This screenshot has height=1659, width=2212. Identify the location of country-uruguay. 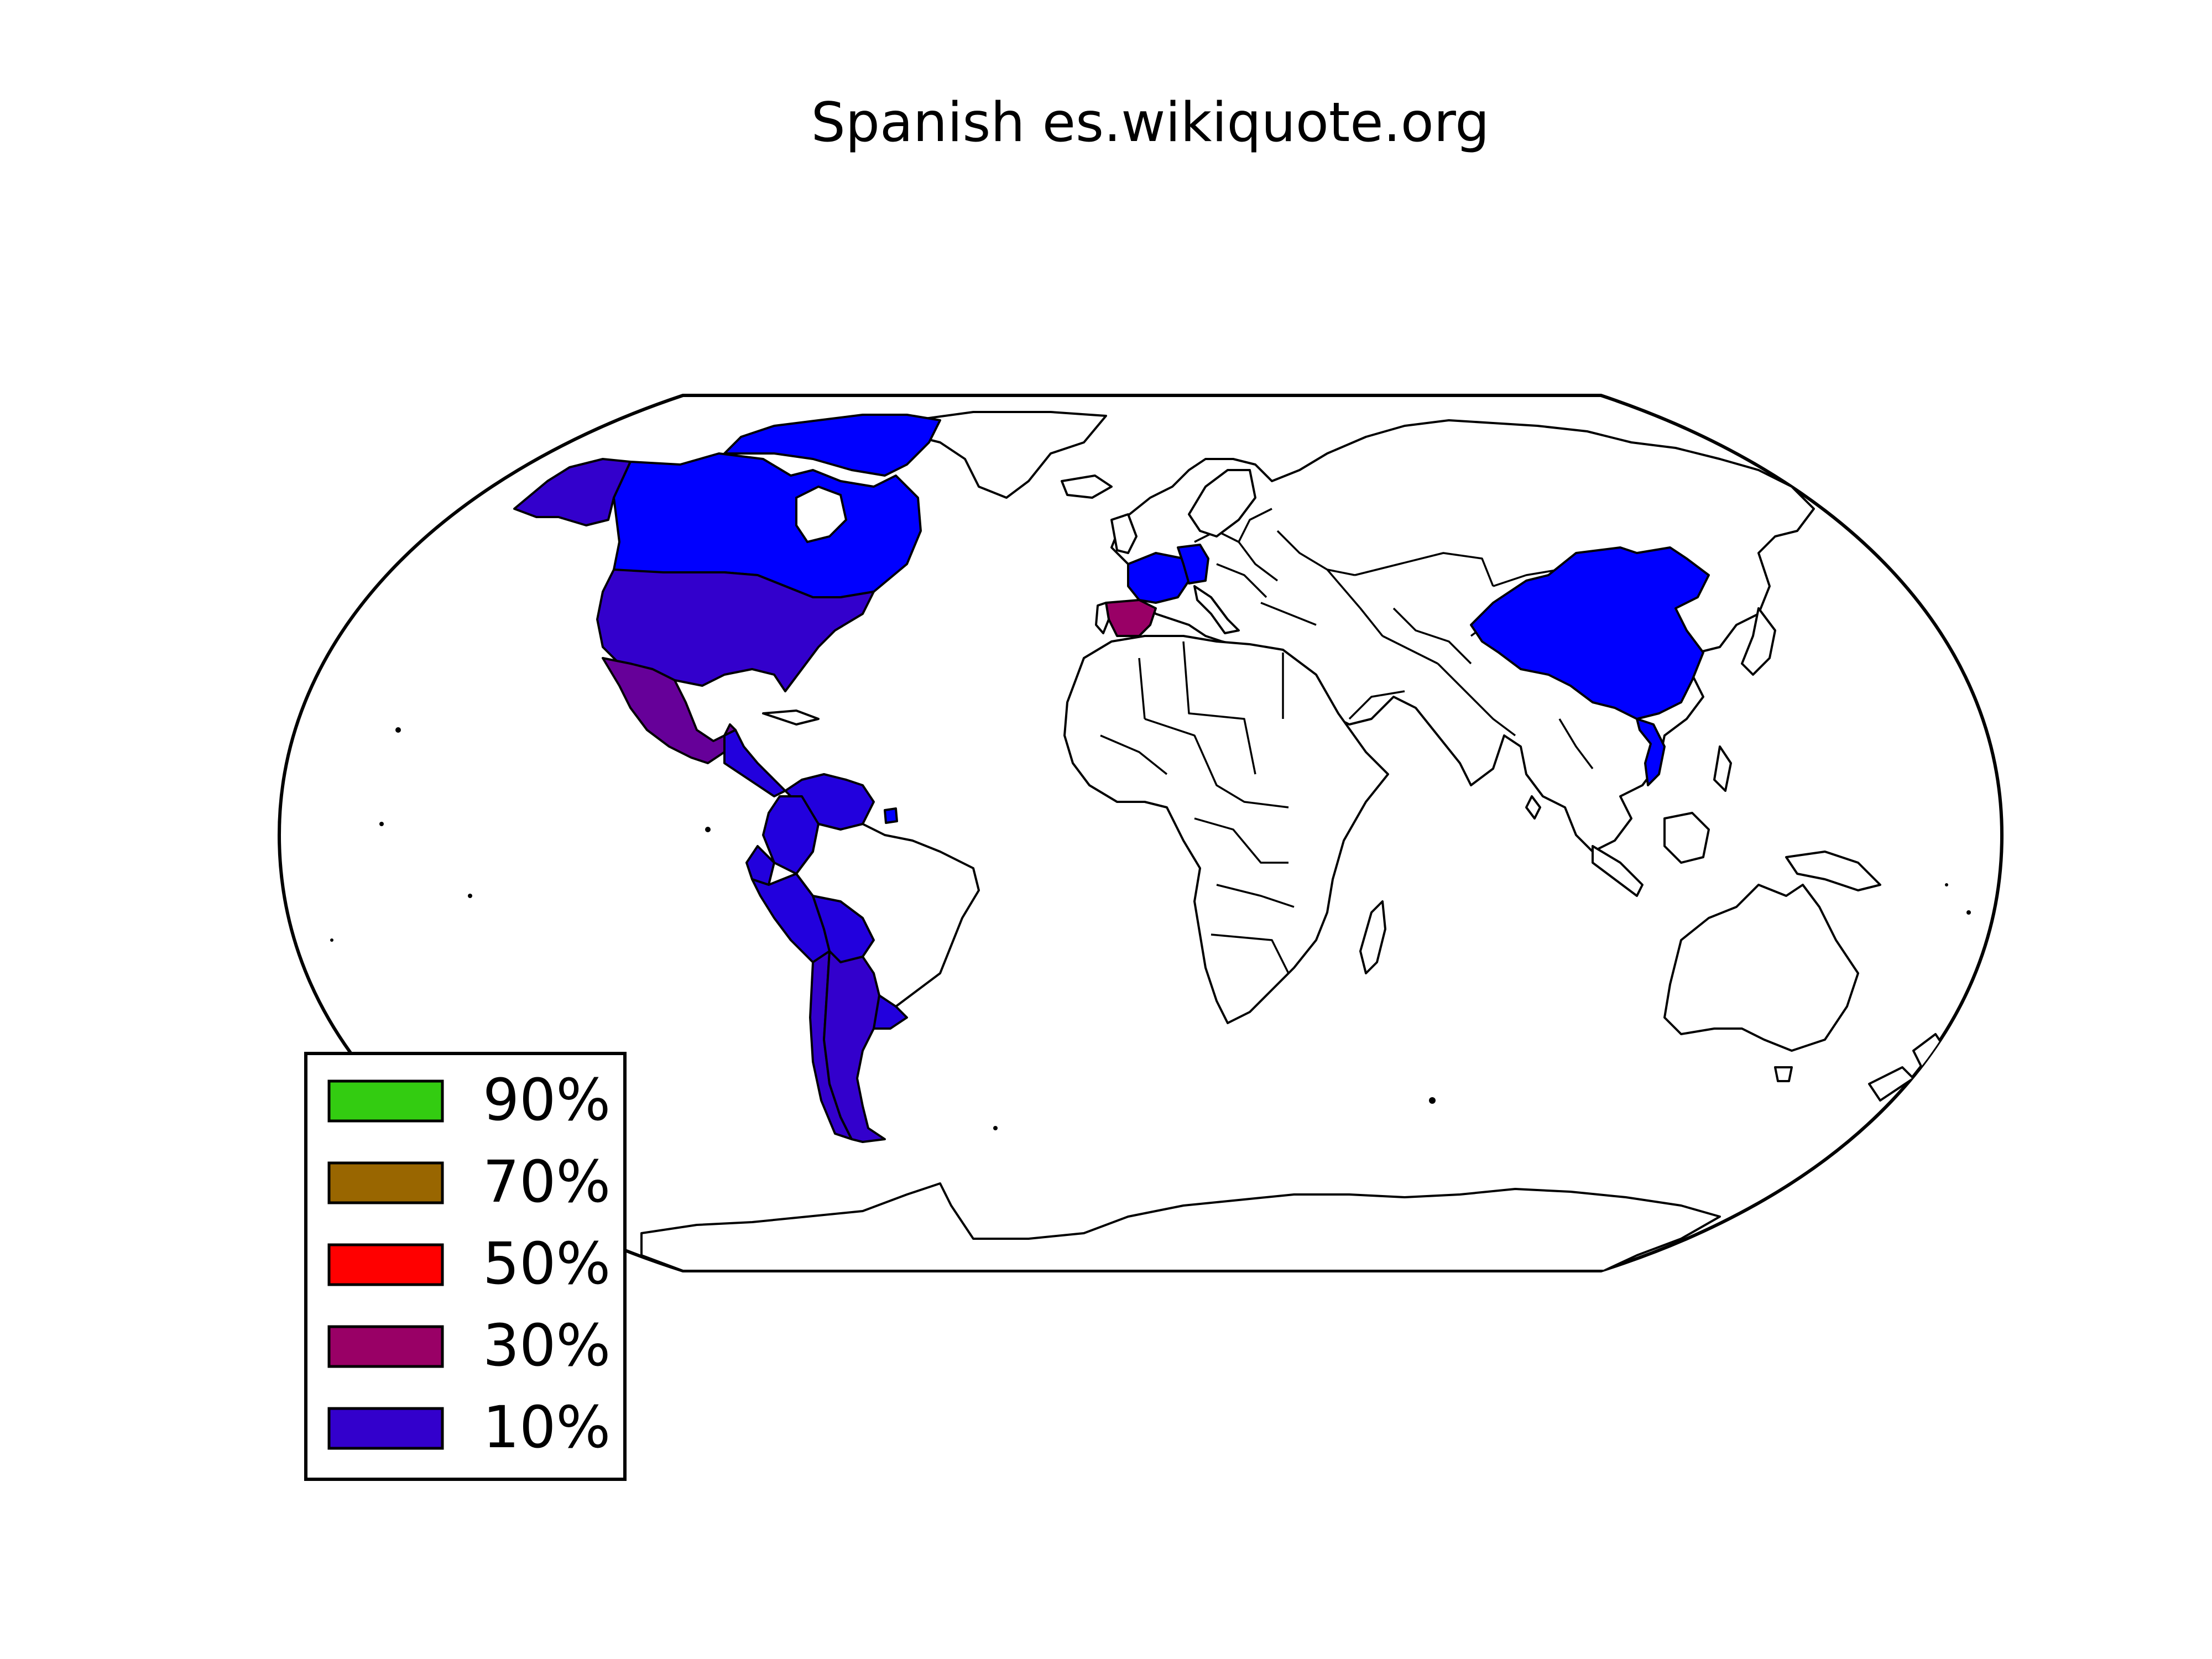
(891, 1012).